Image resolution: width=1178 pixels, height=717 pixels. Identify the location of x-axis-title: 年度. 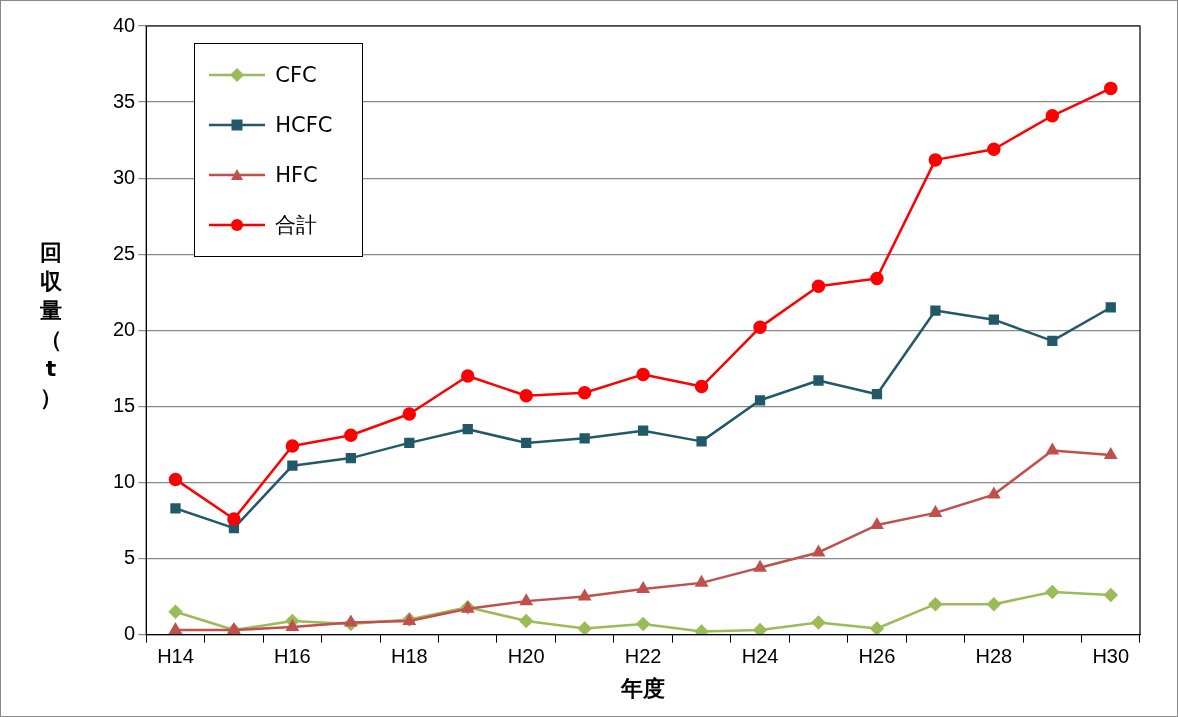
(643, 688).